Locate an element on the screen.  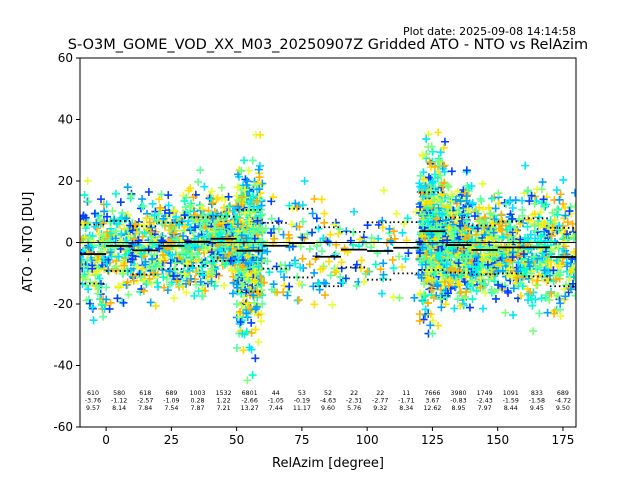
bin-std-label: 7.44 is located at coordinates (276, 408).